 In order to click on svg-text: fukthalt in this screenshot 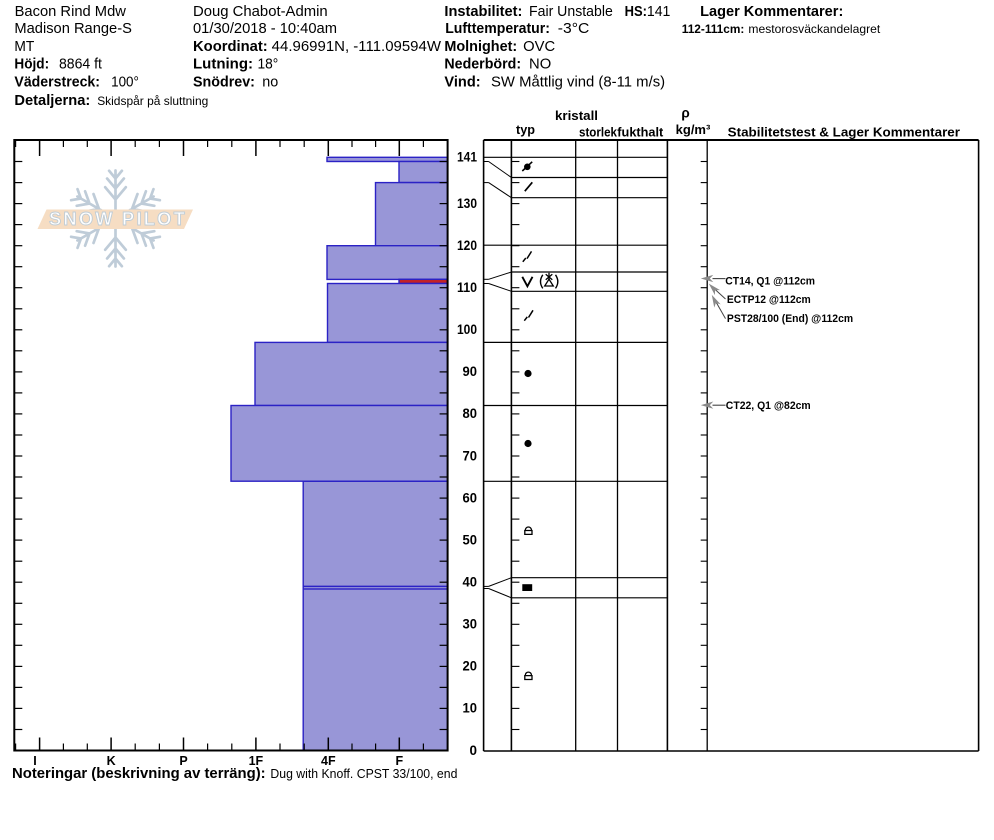, I will do `click(640, 132)`.